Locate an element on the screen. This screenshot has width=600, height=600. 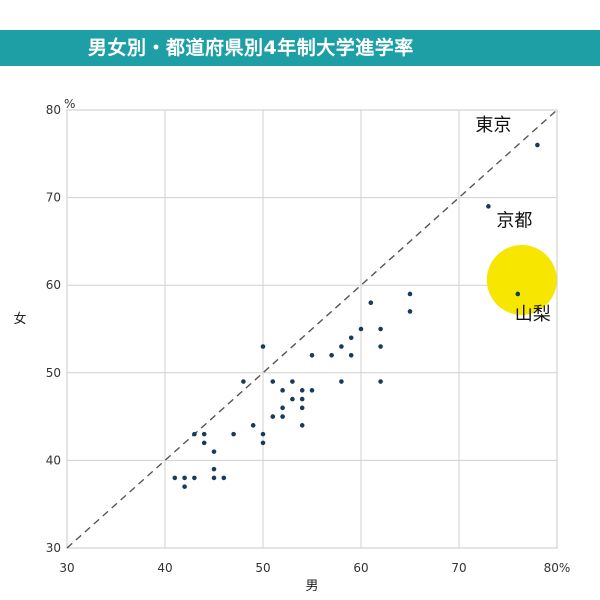
y-tick-label: 60 is located at coordinates (53, 285).